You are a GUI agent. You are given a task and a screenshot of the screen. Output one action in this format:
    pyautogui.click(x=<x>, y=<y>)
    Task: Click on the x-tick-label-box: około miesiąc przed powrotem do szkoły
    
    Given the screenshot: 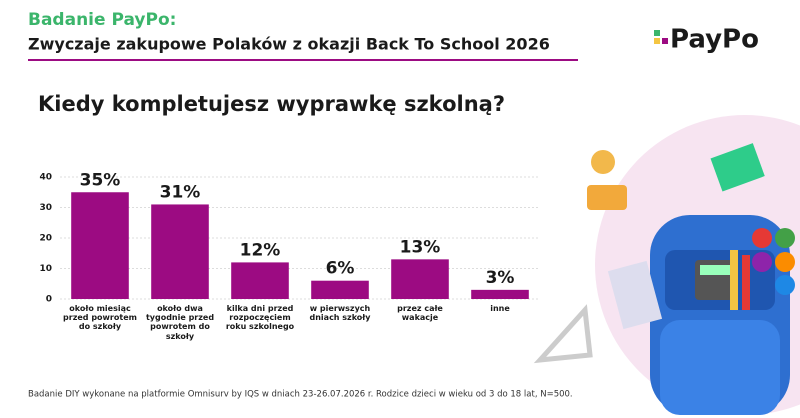 What is the action you would take?
    pyautogui.click(x=100, y=318)
    